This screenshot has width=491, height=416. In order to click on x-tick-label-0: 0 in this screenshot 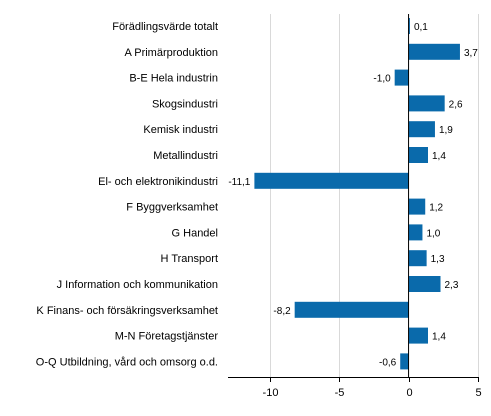, I will do `click(409, 393)`.